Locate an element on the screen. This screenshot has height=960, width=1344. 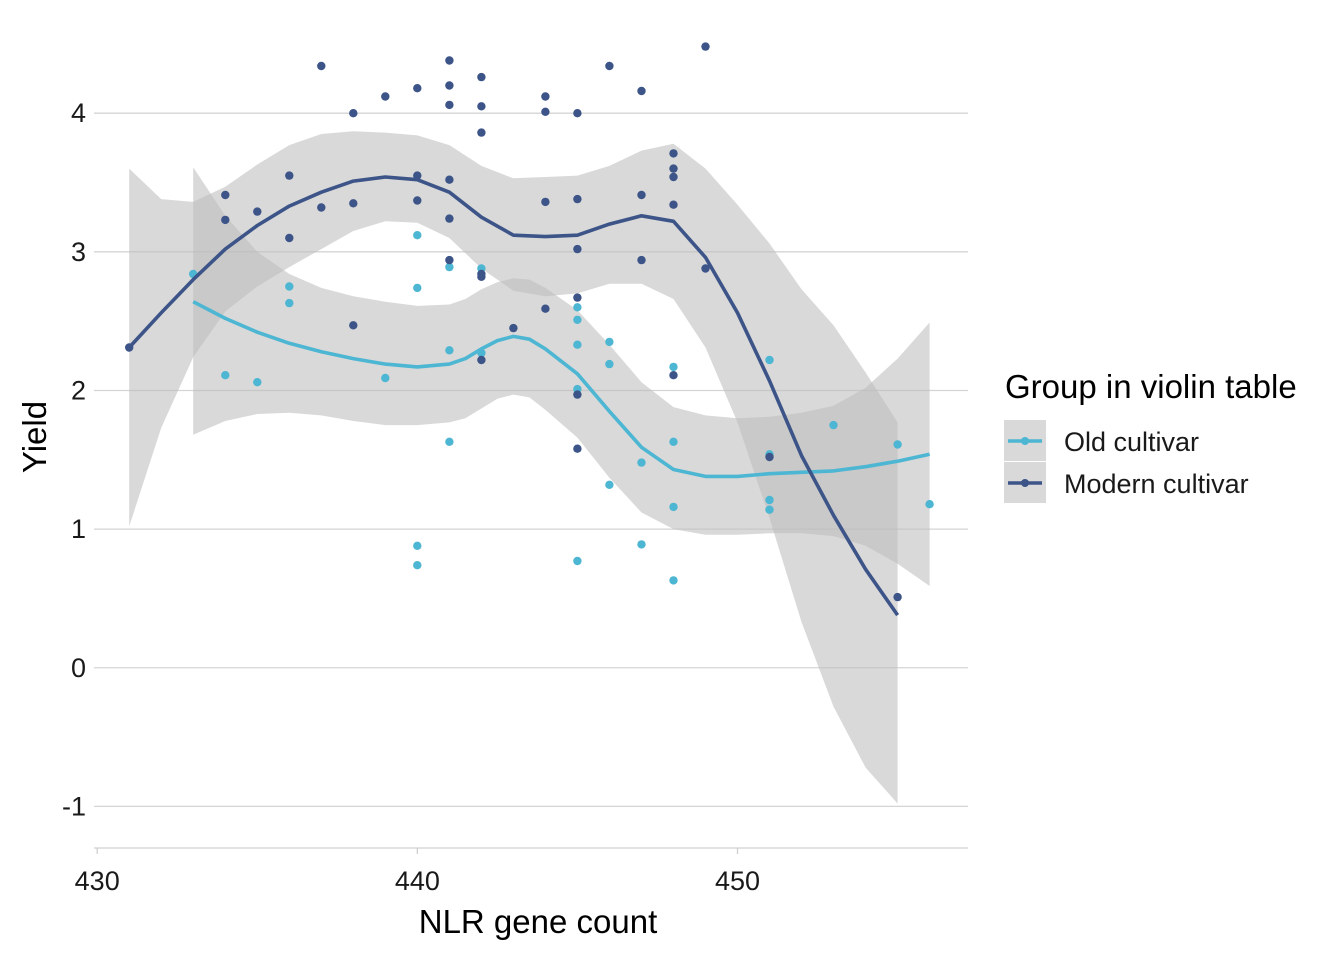
y-tick-label: 4 is located at coordinates (78, 113).